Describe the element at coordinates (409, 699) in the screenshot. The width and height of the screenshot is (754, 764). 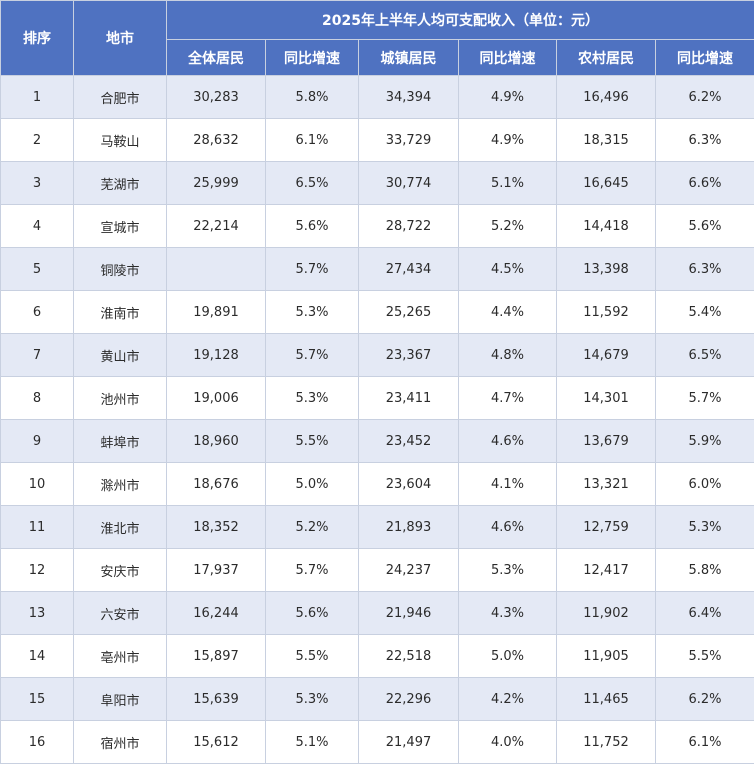
I see `cell-urban-income: 22,296` at that location.